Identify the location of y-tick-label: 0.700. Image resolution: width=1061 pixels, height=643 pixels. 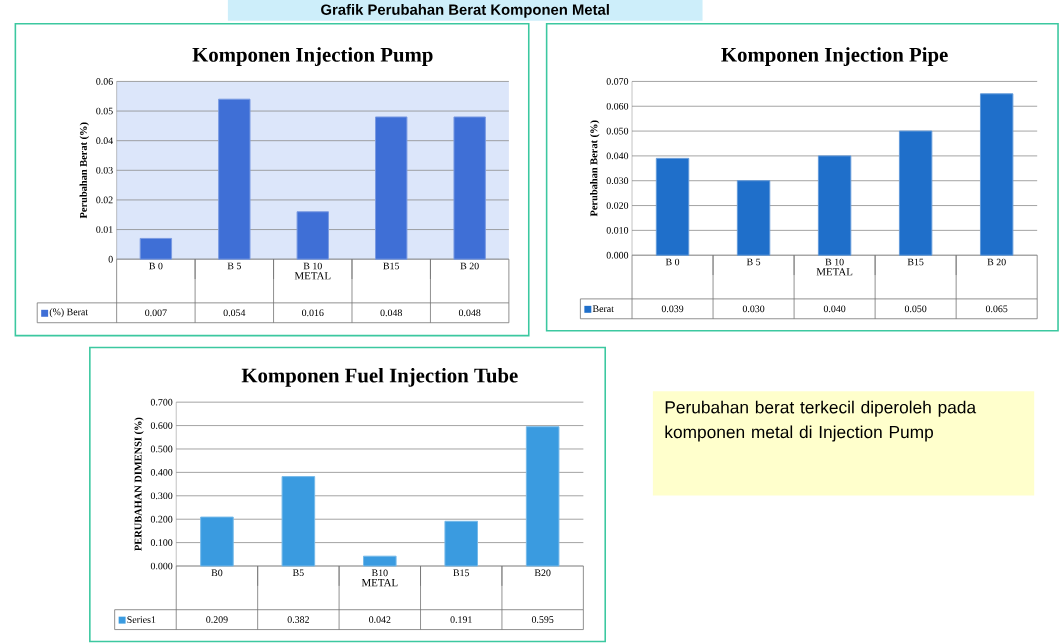
(161, 402).